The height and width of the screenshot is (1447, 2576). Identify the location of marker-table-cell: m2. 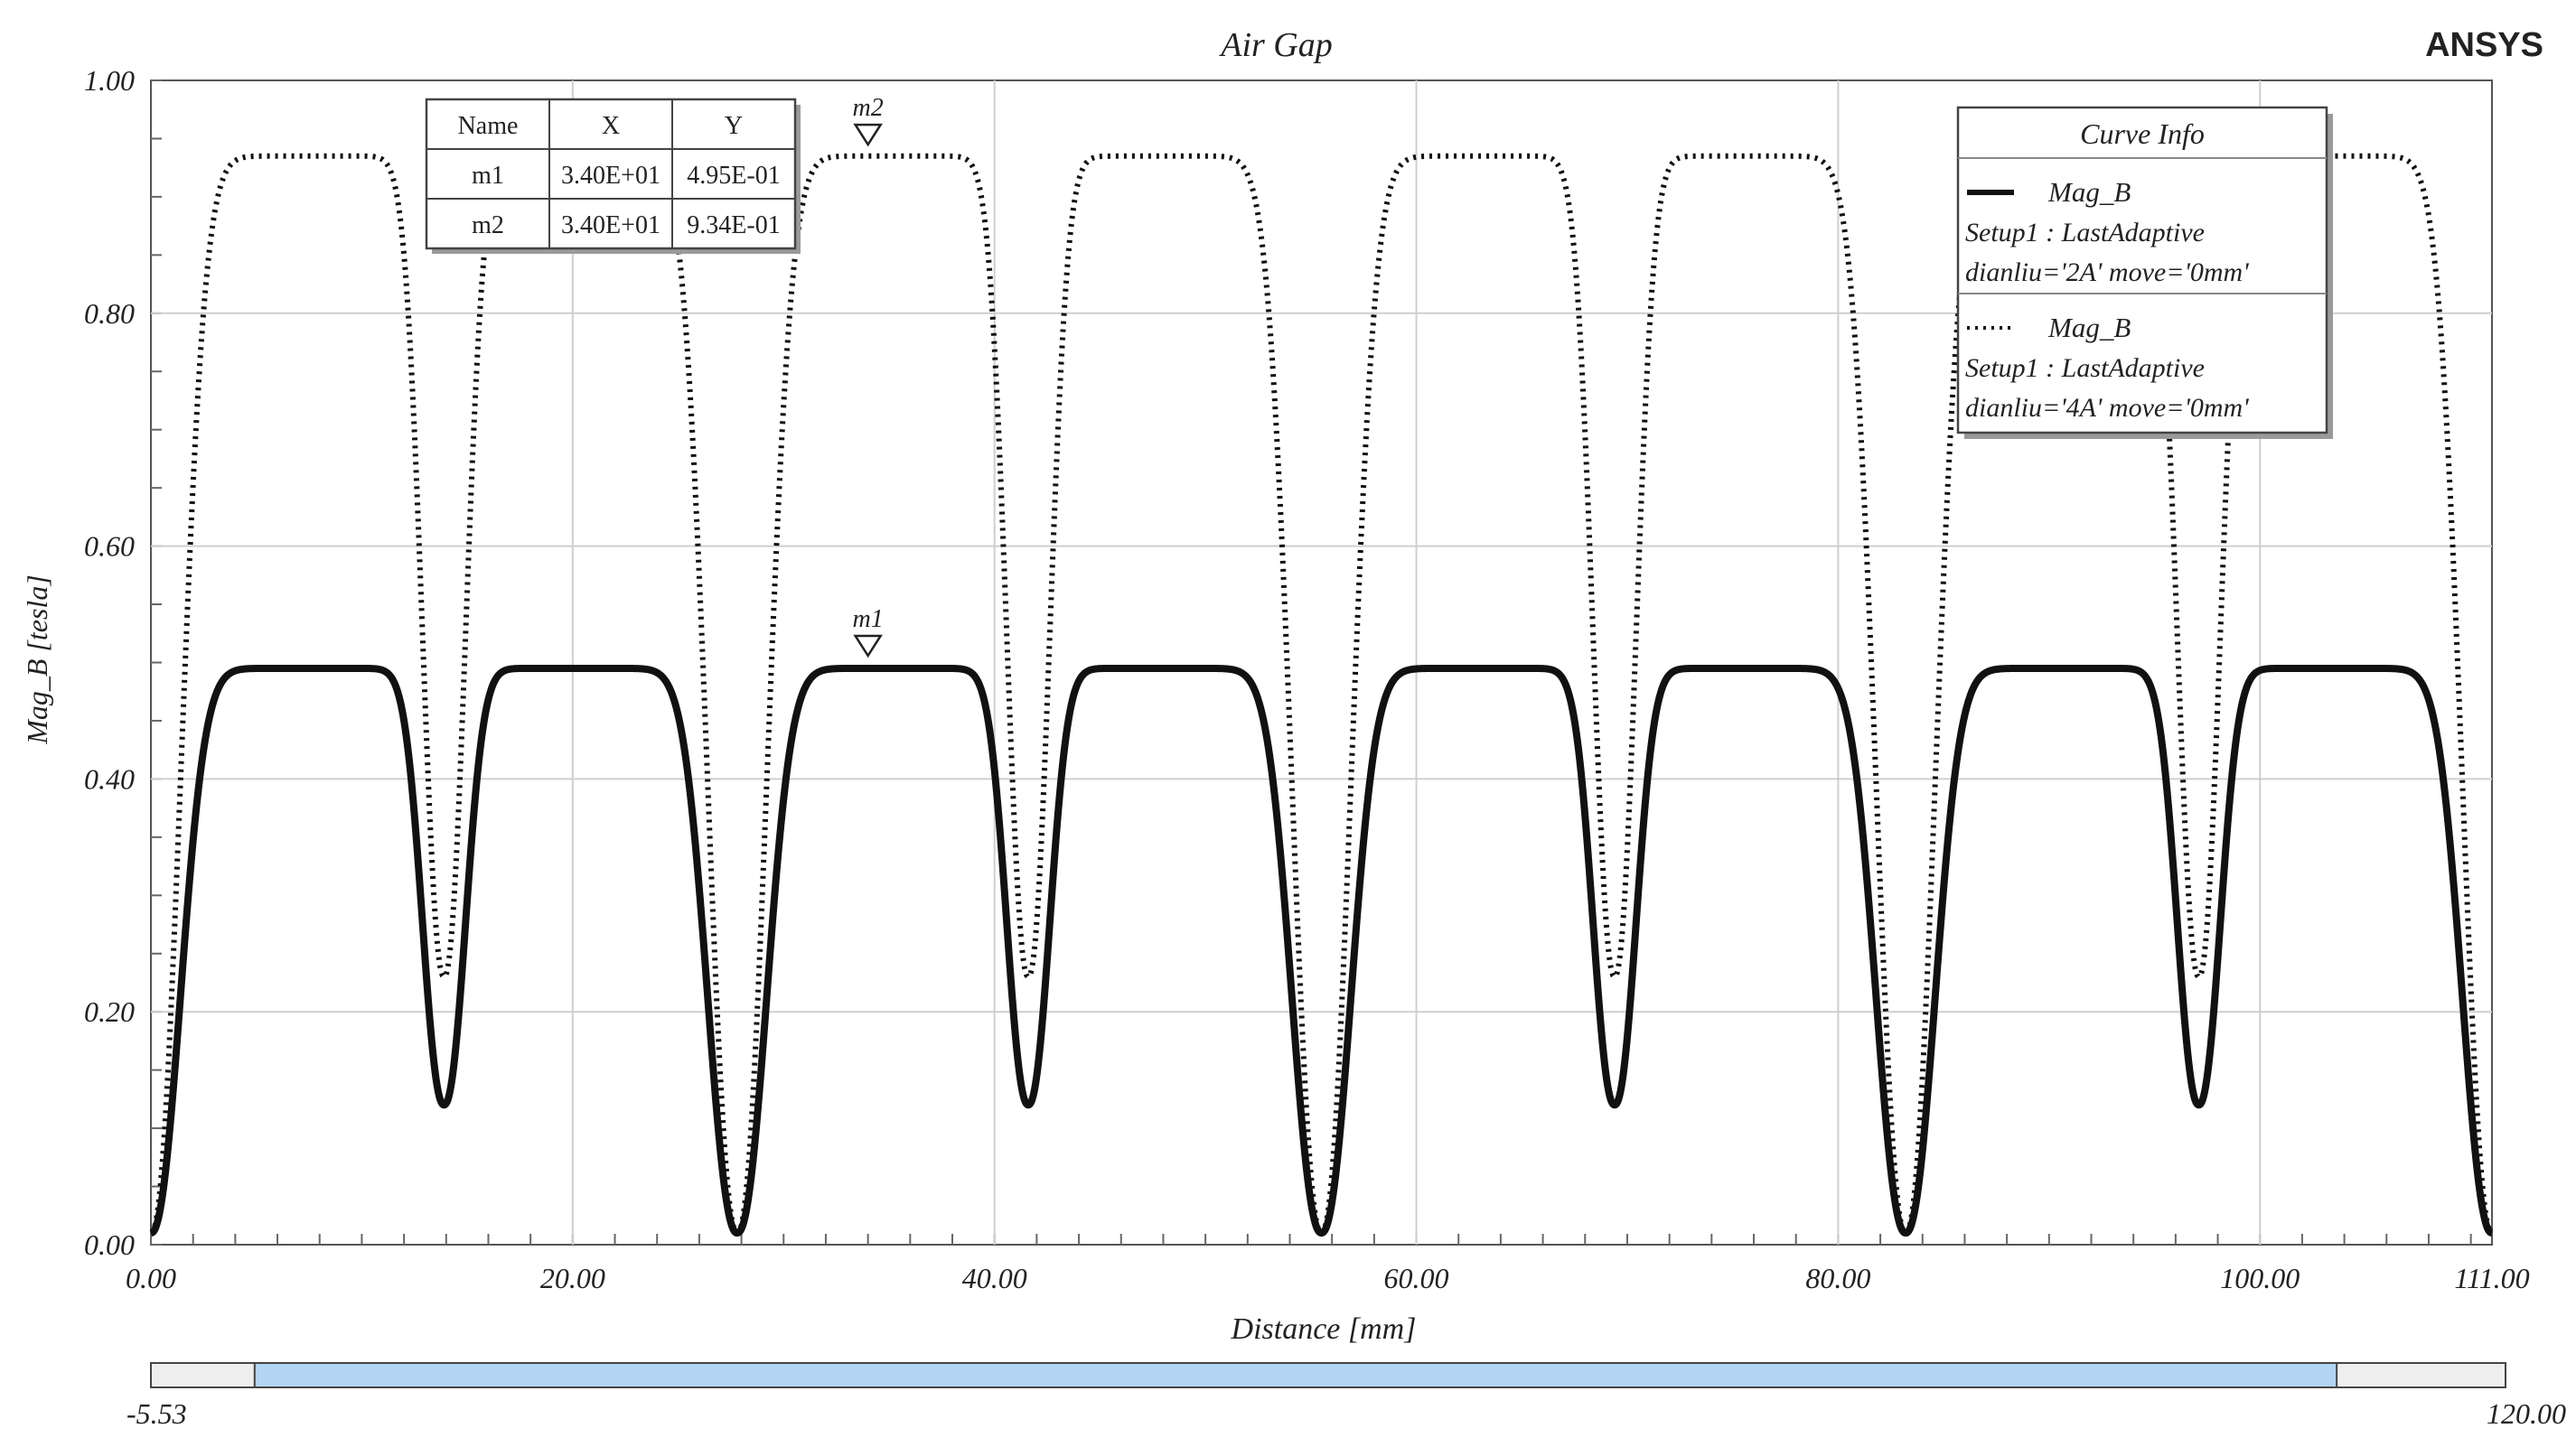
(488, 225).